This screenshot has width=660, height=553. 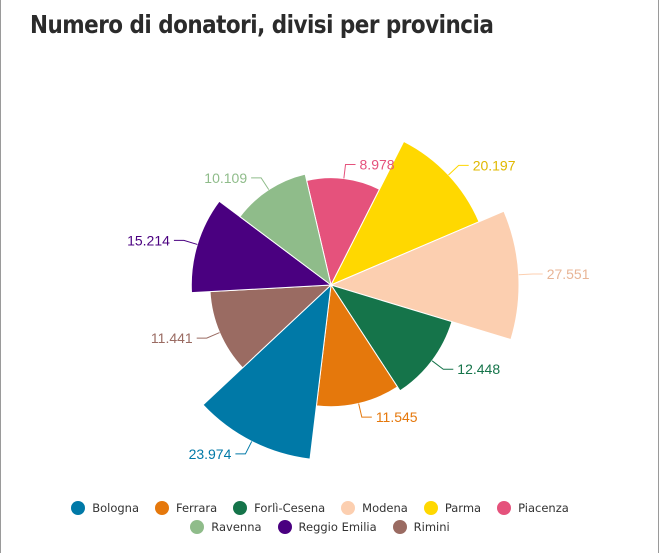 What do you see at coordinates (185, 242) in the screenshot?
I see `leader-line-reggio-emilia` at bounding box center [185, 242].